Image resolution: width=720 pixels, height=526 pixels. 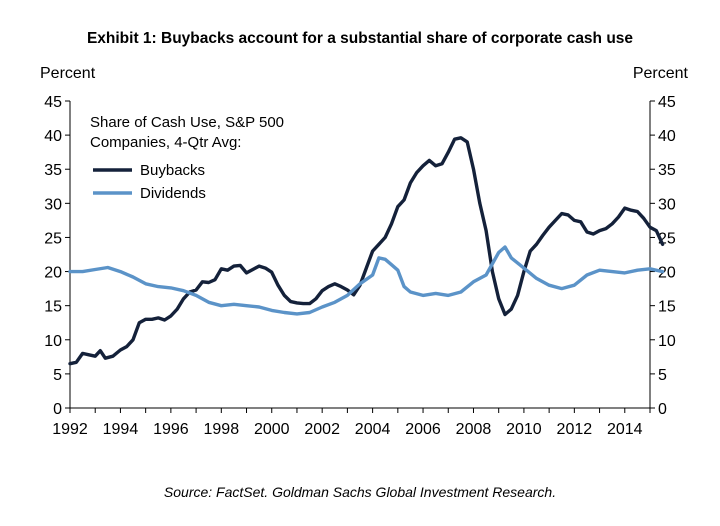 What do you see at coordinates (53, 136) in the screenshot?
I see `y-tick-label-left: 40` at bounding box center [53, 136].